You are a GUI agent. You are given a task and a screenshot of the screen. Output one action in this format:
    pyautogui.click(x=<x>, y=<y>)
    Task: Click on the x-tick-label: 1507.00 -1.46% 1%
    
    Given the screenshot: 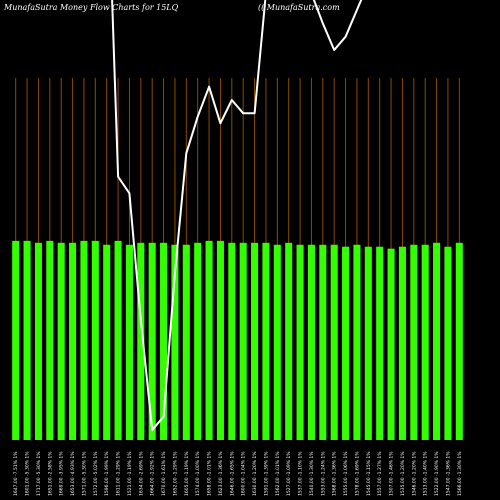 What is the action you would take?
    pyautogui.click(x=392, y=473)
    